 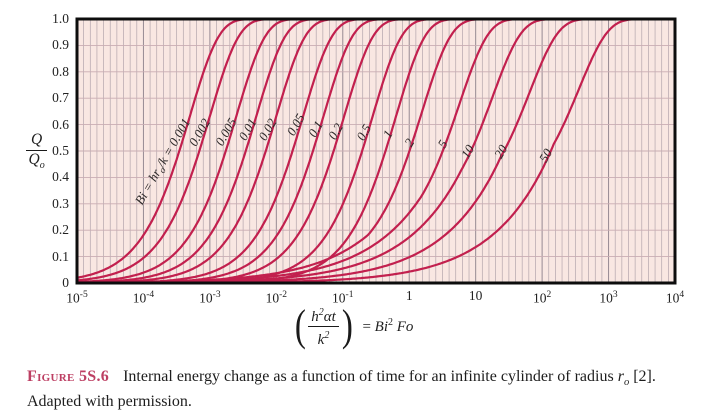 What do you see at coordinates (300, 325) in the screenshot?
I see `left-paren: (` at bounding box center [300, 325].